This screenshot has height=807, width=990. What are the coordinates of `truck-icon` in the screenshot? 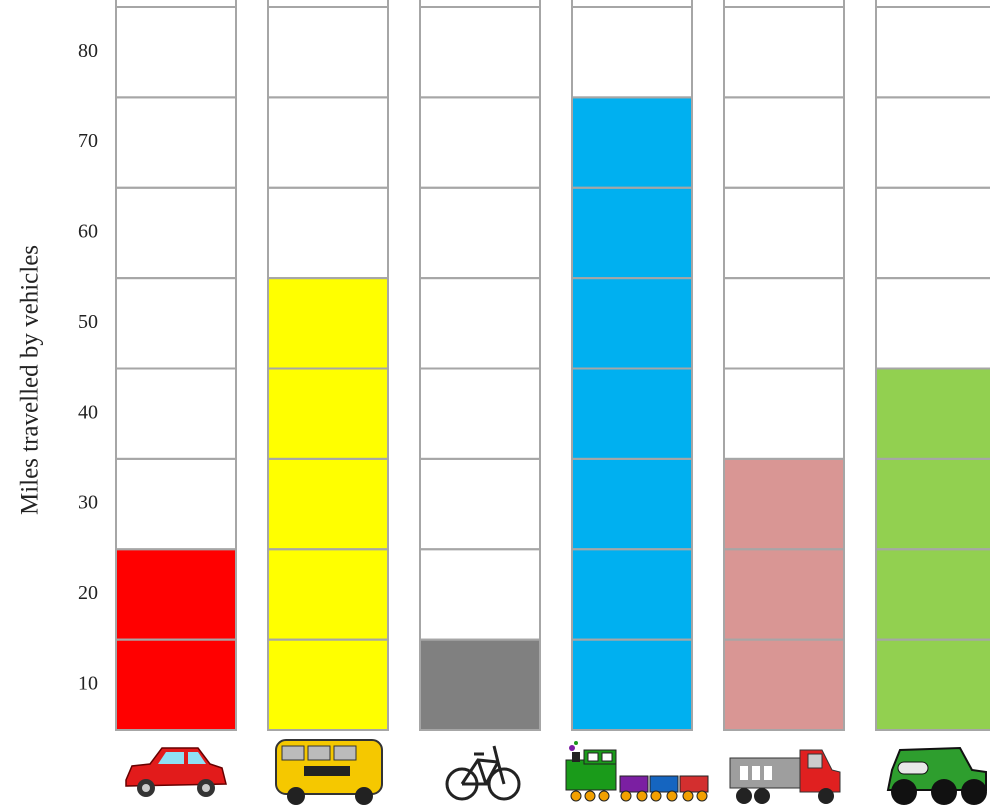 It's located at (785, 776).